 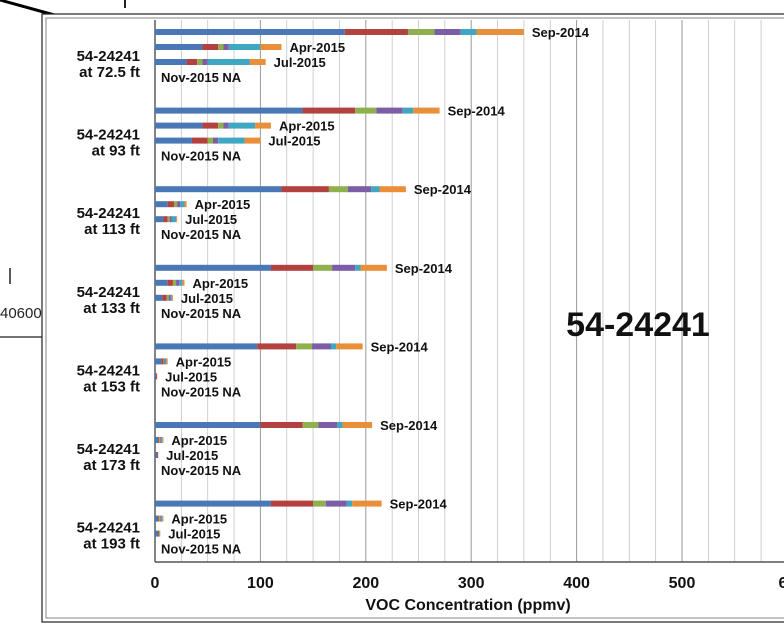 I want to click on group-label: at 193 ft, so click(x=111, y=544).